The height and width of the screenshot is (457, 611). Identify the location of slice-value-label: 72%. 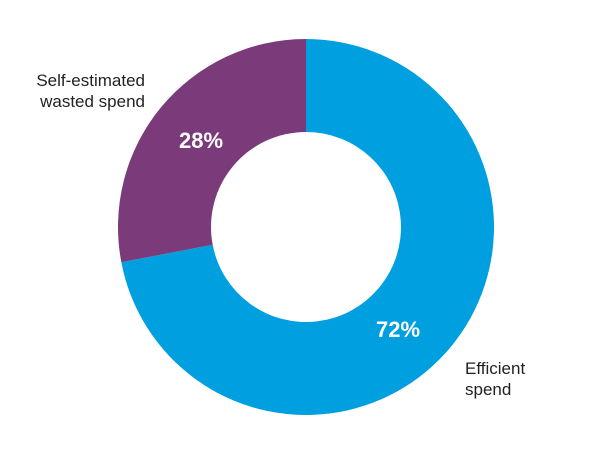
(398, 329).